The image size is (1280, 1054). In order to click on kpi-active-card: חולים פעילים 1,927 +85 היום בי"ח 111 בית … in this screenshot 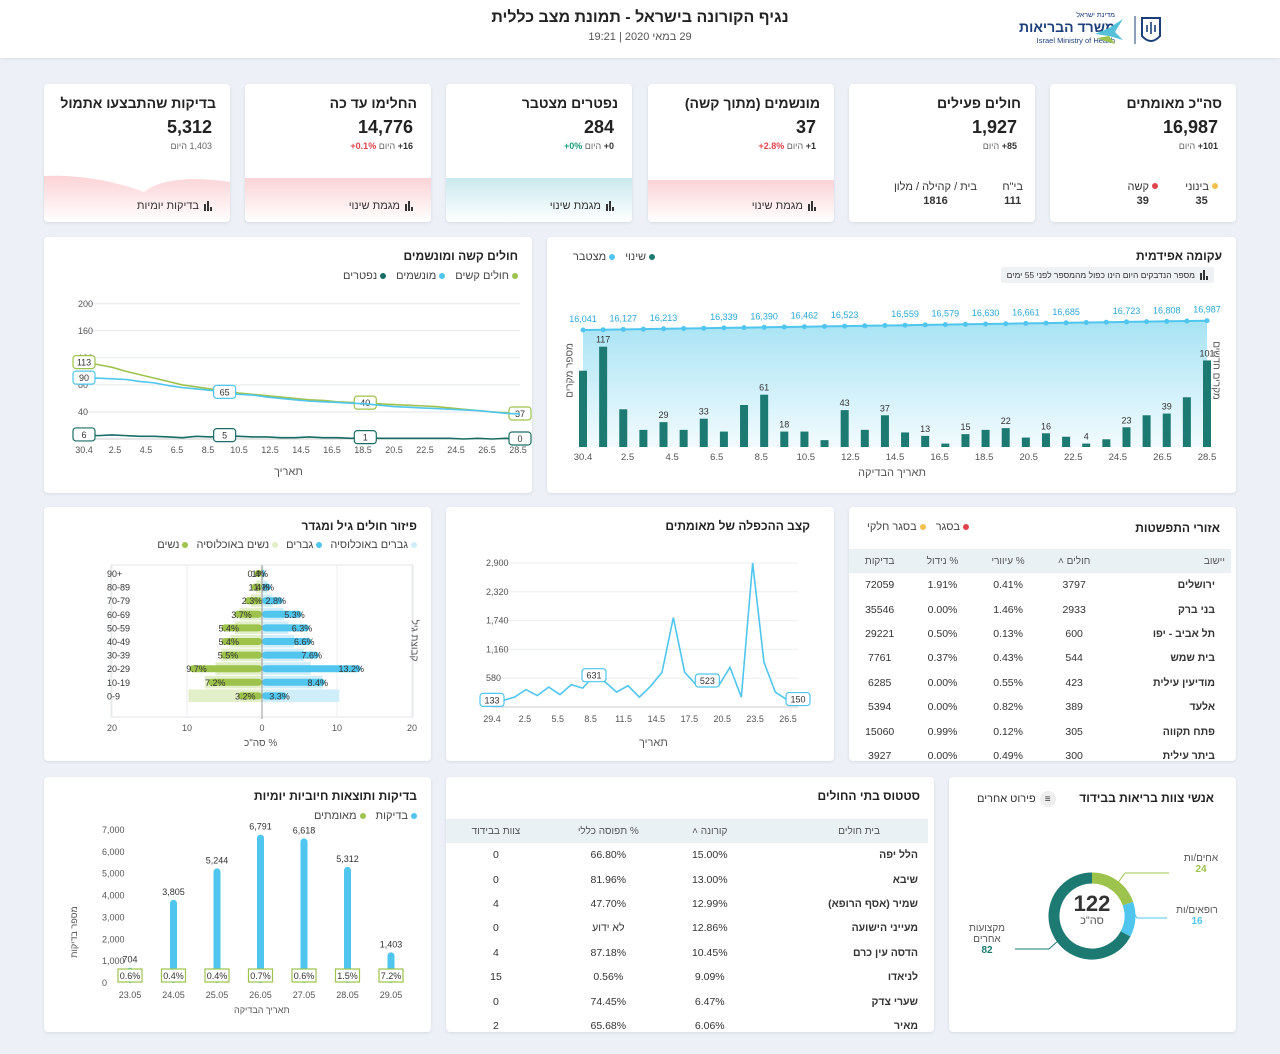, I will do `click(942, 153)`.